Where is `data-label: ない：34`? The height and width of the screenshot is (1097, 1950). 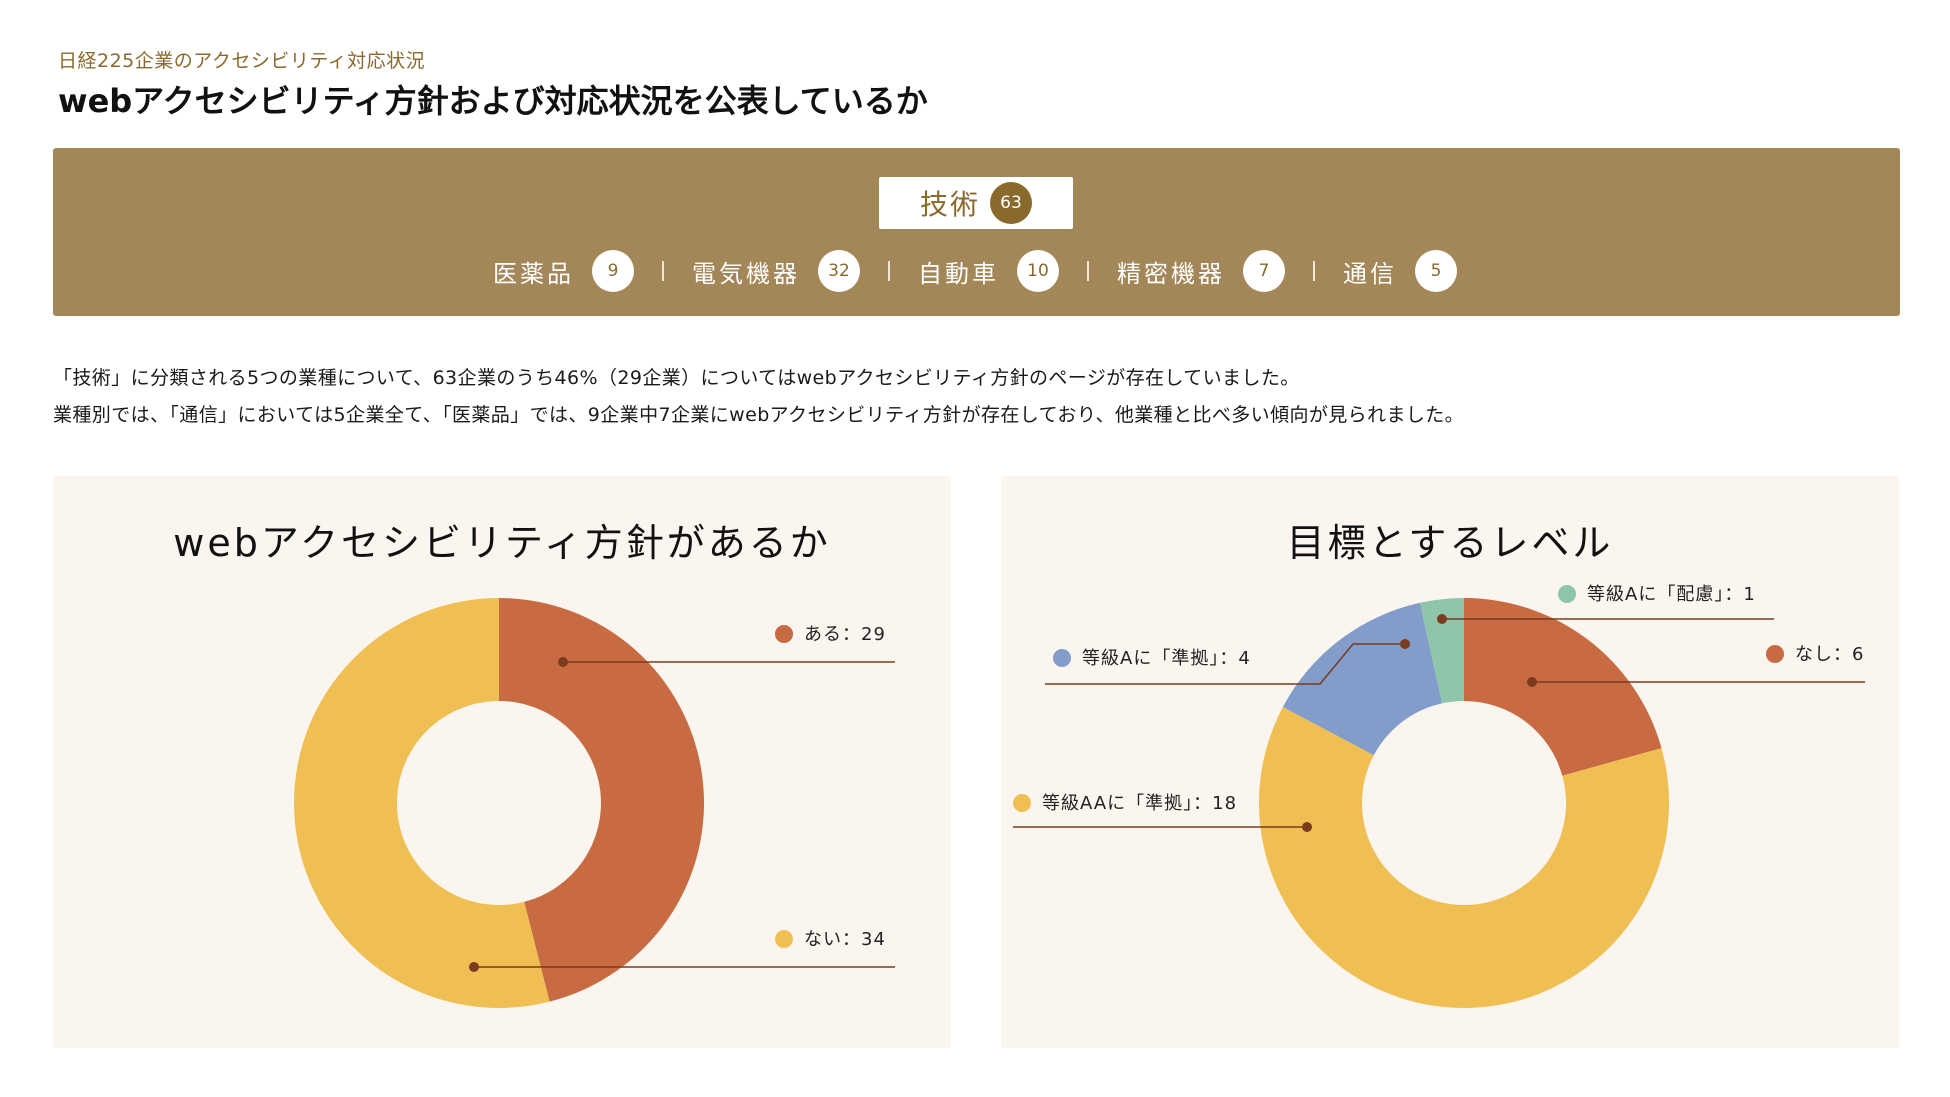 data-label: ない：34 is located at coordinates (845, 939).